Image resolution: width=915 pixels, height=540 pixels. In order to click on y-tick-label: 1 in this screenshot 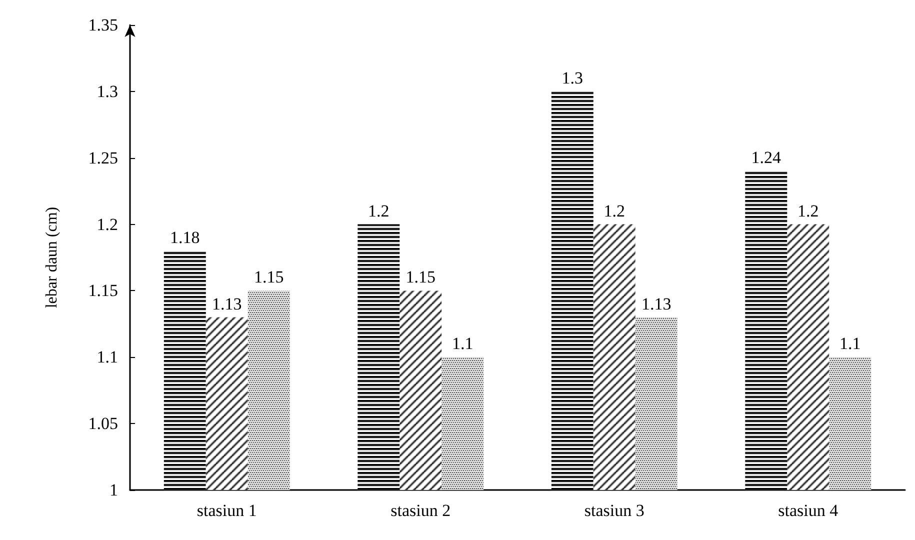, I will do `click(114, 490)`.